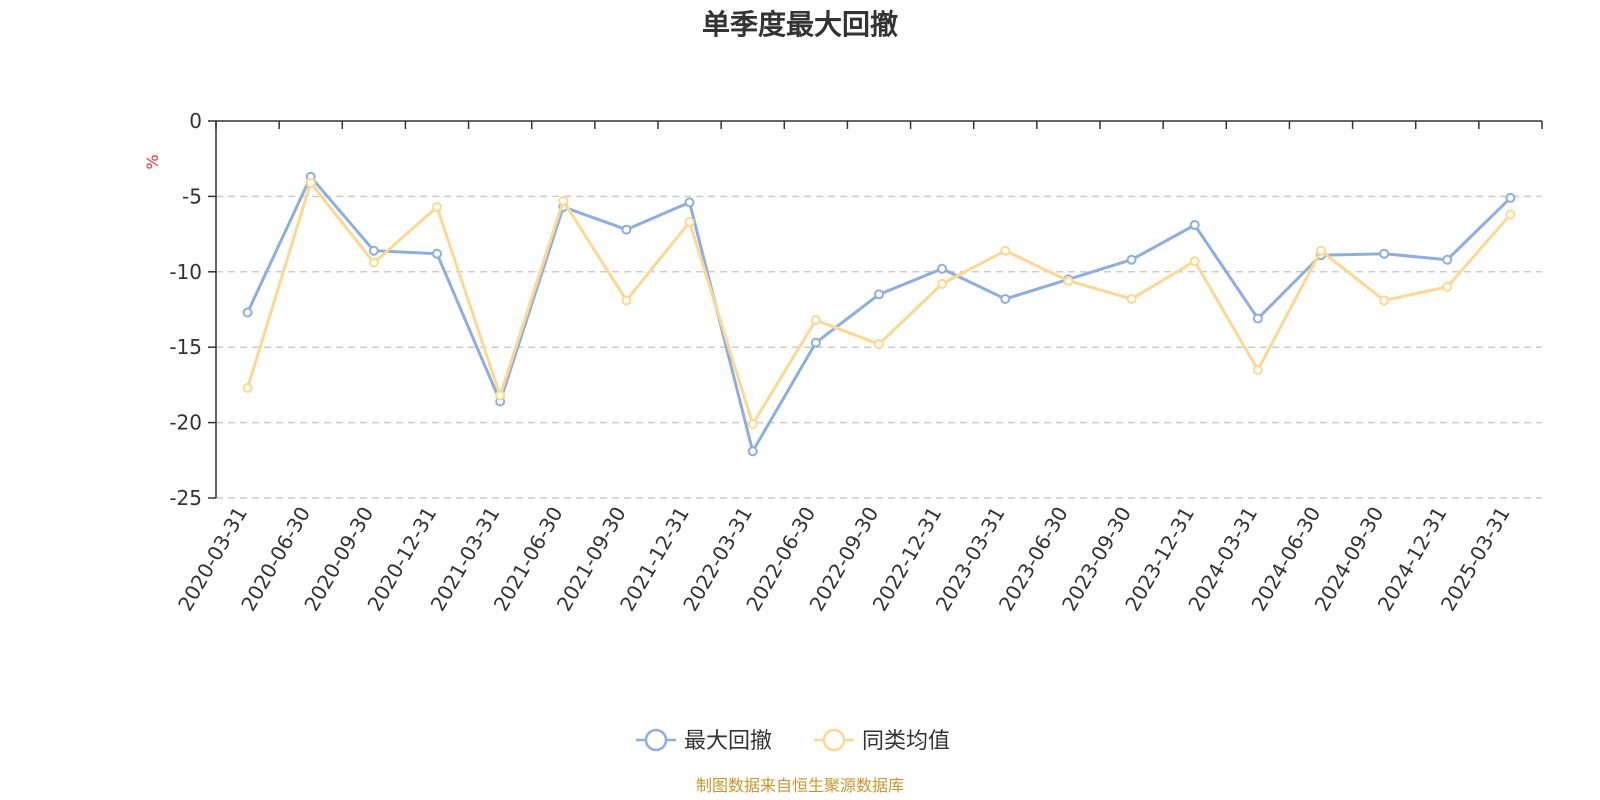  Describe the element at coordinates (728, 741) in the screenshot. I see `legend-label: 最大回撤` at that location.